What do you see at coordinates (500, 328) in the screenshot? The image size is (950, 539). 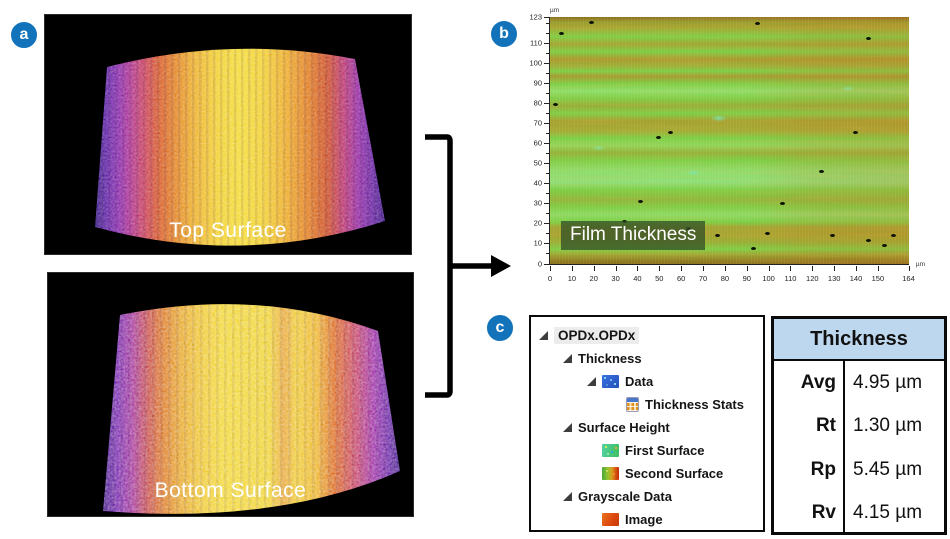 I see `panel-c-badge: c` at bounding box center [500, 328].